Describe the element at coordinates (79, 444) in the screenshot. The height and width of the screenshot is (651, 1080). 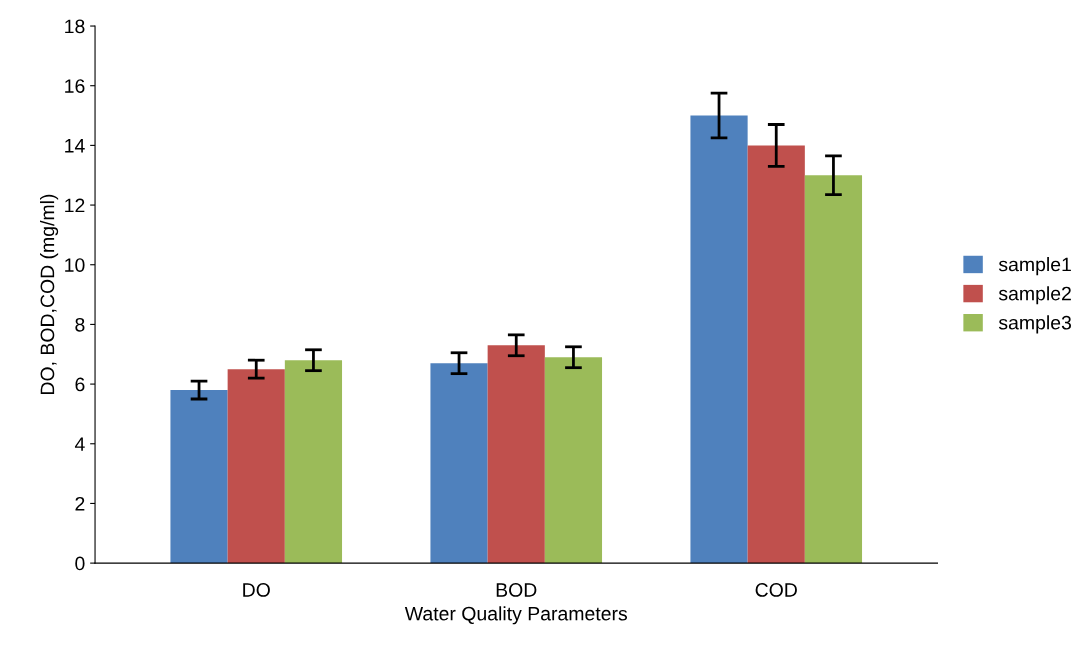
I see `y-tick-label: 4` at that location.